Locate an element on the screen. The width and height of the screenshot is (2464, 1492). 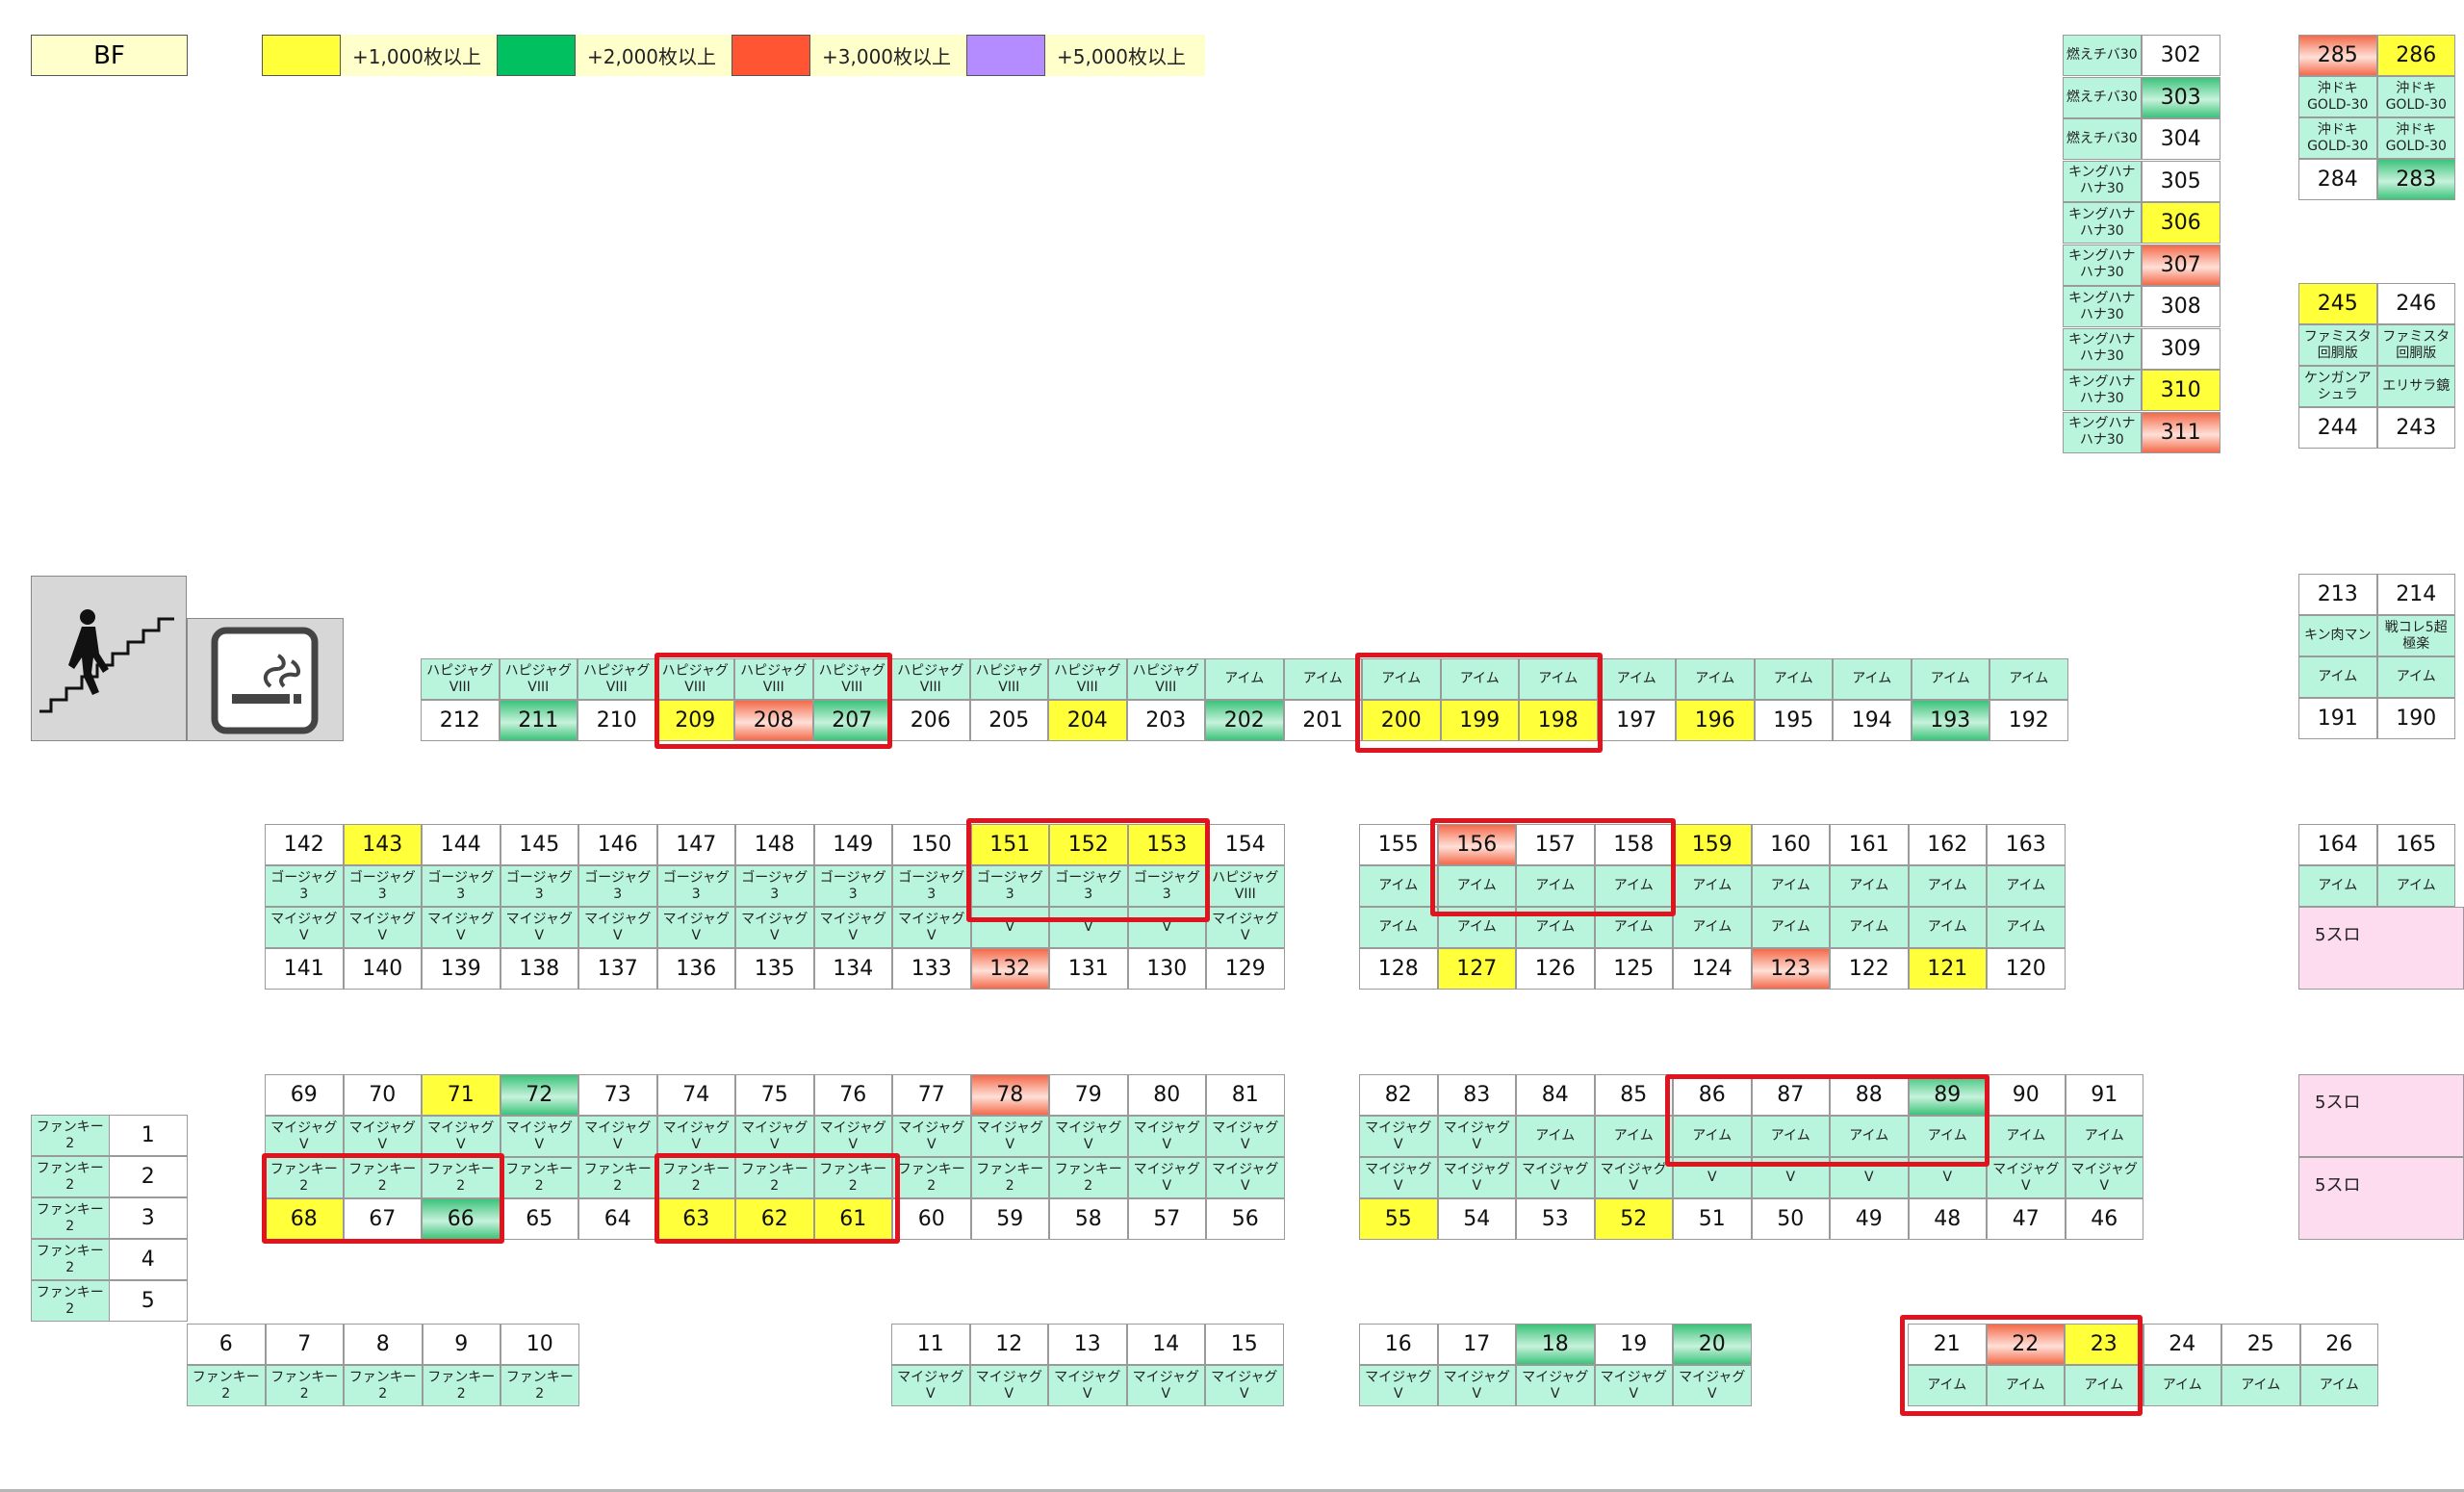
machine-number-70: 70 is located at coordinates (382, 1095).